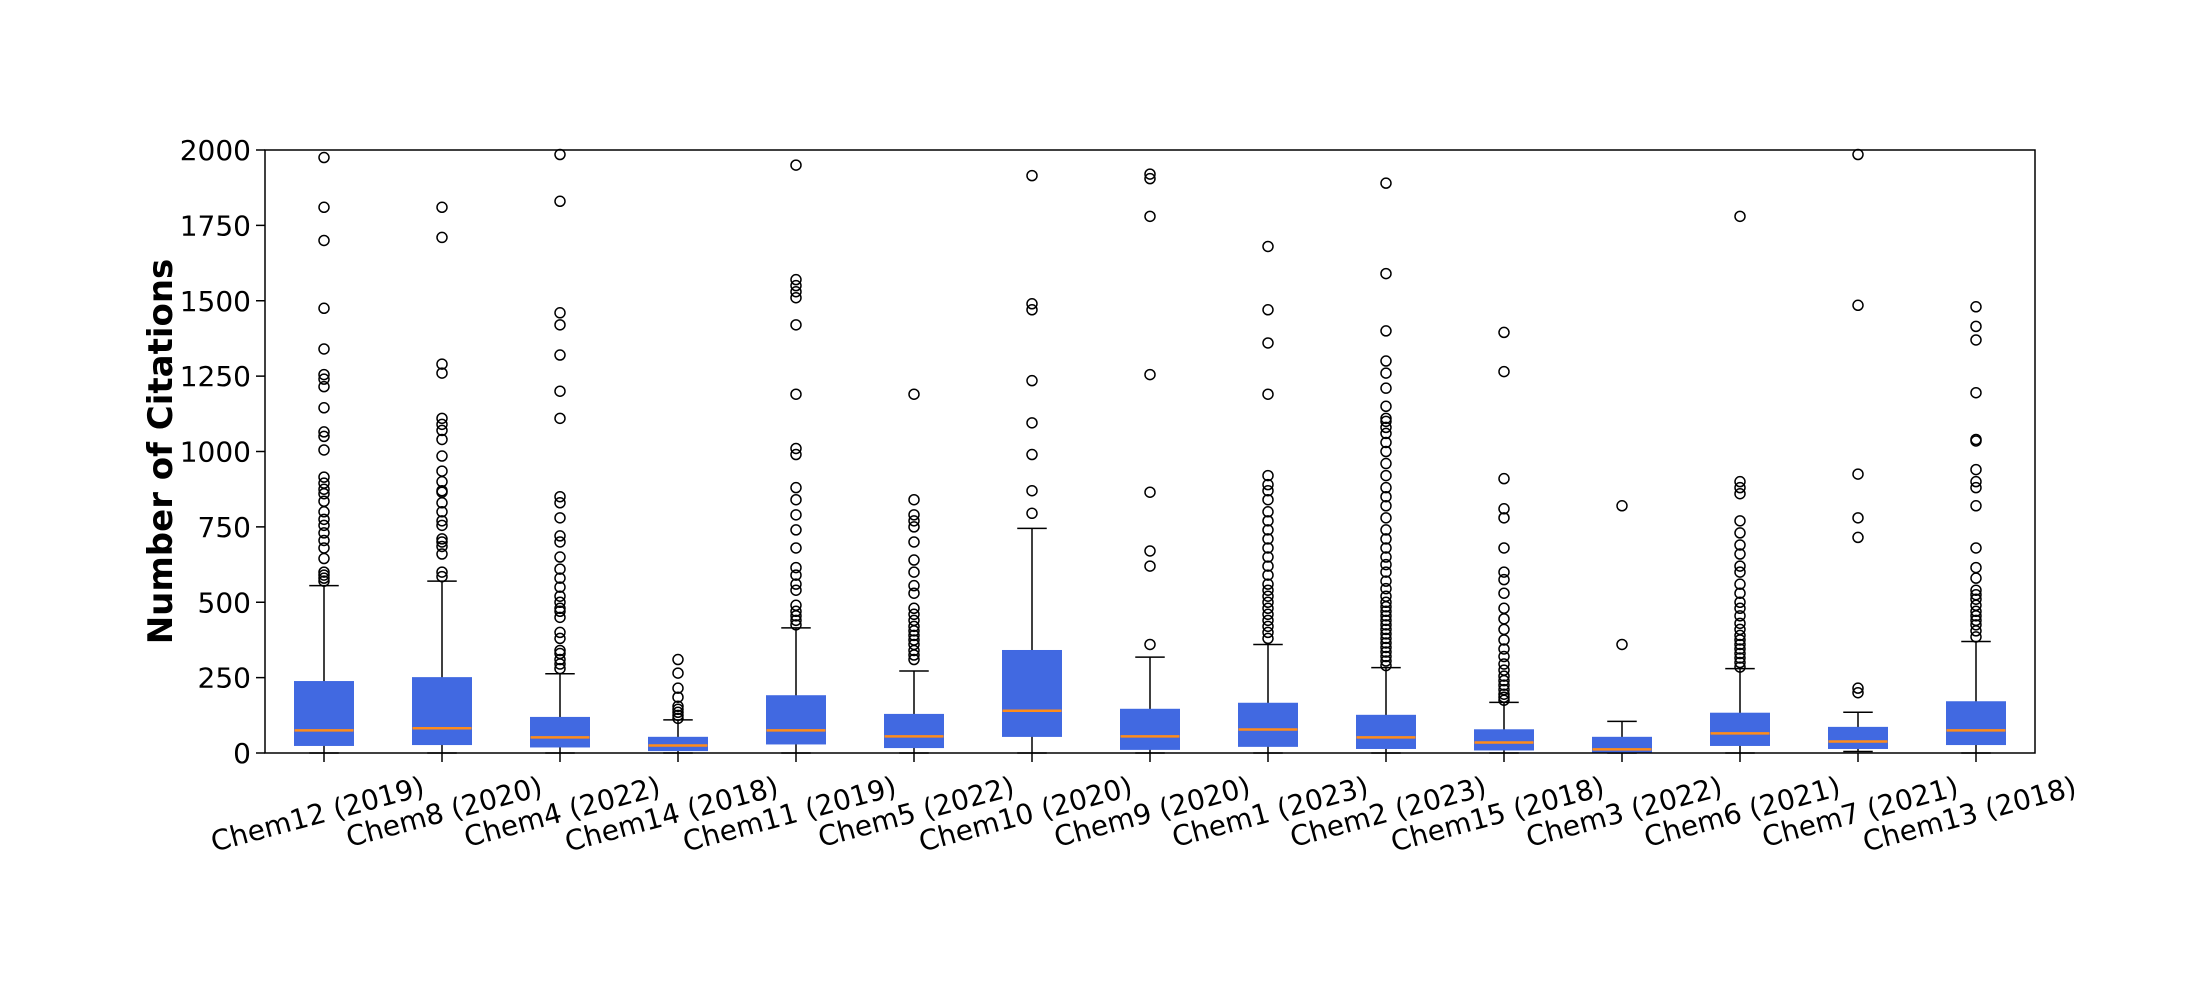 The width and height of the screenshot is (2200, 1000). Describe the element at coordinates (215, 225) in the screenshot. I see `y-tick-label: 1750` at that location.